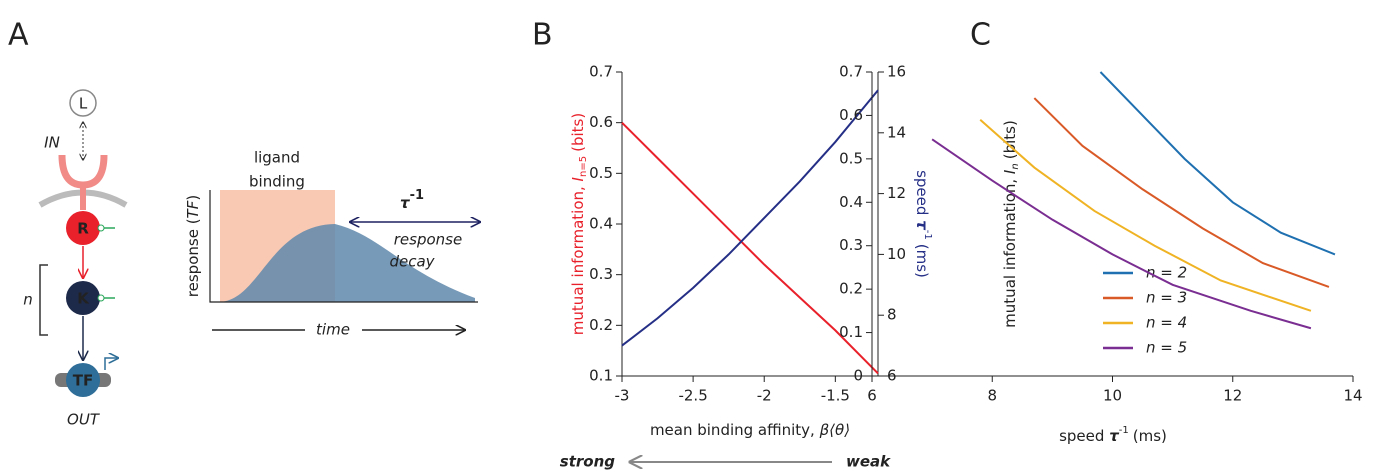  Describe the element at coordinates (333, 330) in the screenshot. I see `time-label: time` at that location.